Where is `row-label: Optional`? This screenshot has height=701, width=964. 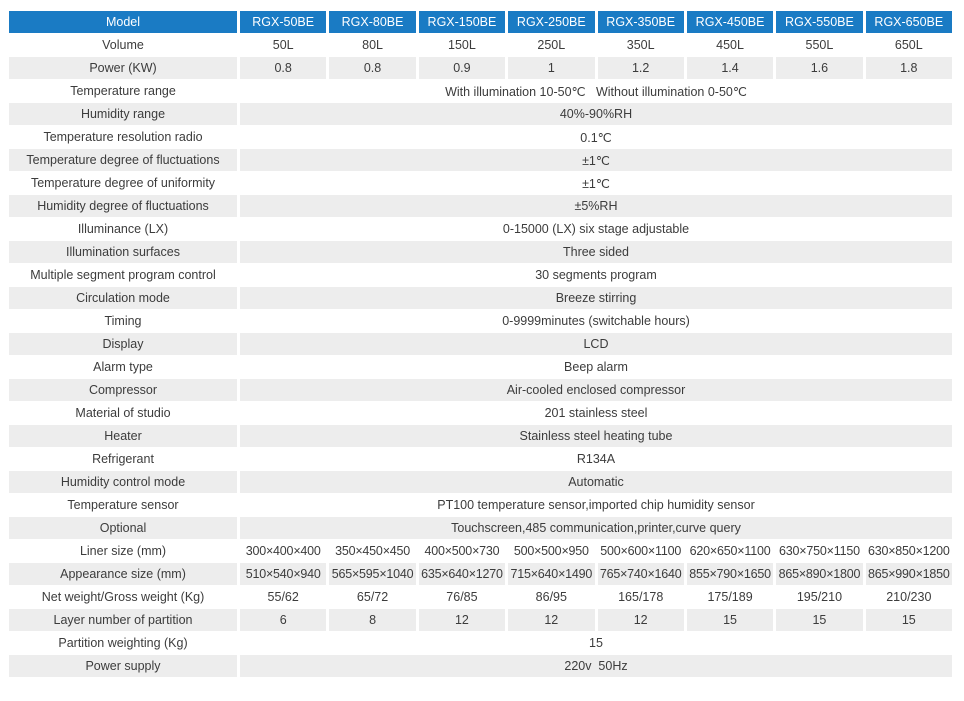 row-label: Optional is located at coordinates (123, 528).